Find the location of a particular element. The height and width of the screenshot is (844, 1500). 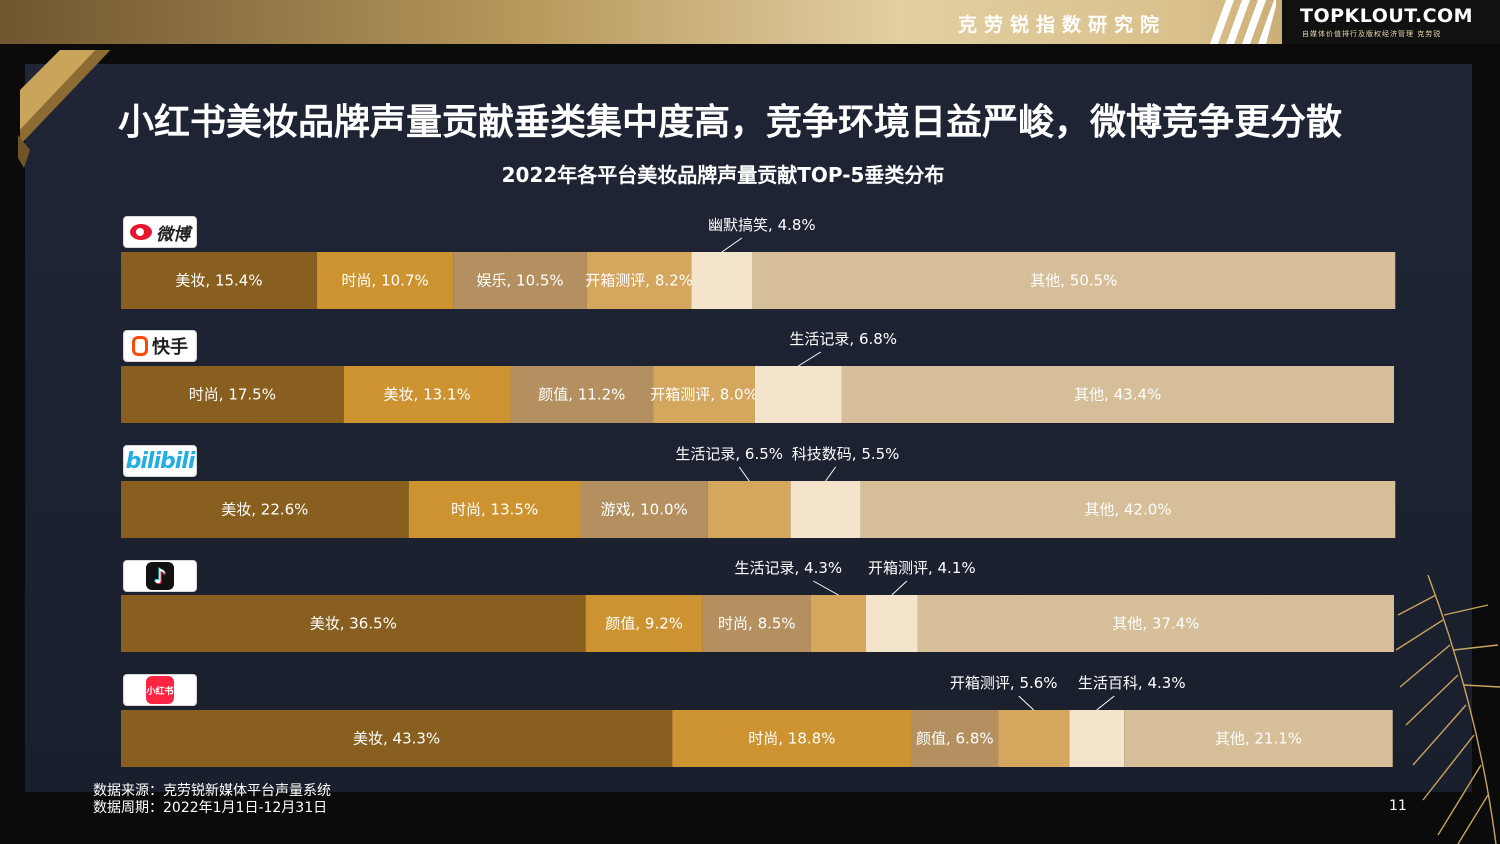

bar-label-4-0: 美妆, 43.3% is located at coordinates (396, 739).